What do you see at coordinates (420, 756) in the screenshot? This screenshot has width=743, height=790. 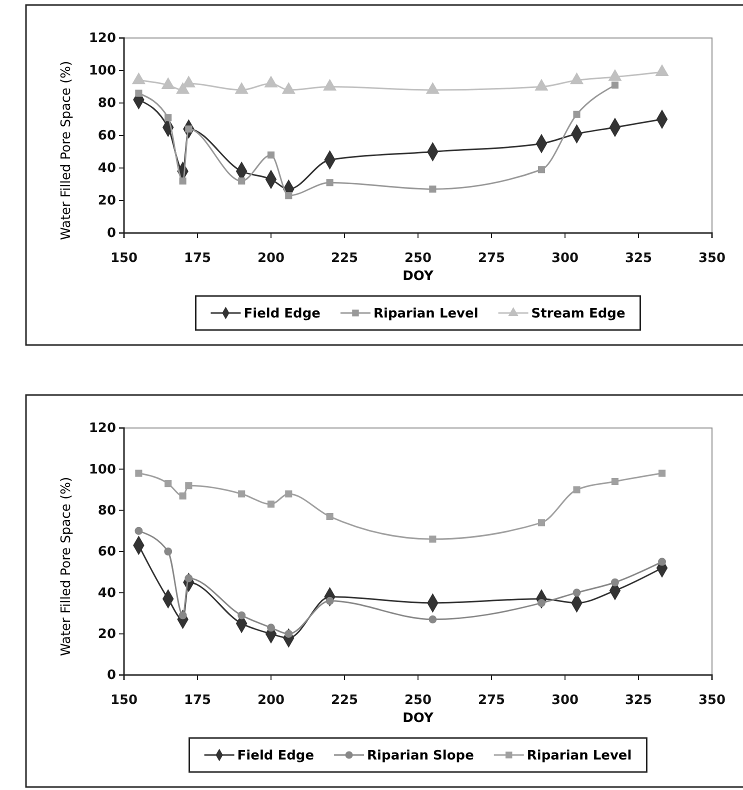 I see `legend-label: Riparian Slope` at bounding box center [420, 756].